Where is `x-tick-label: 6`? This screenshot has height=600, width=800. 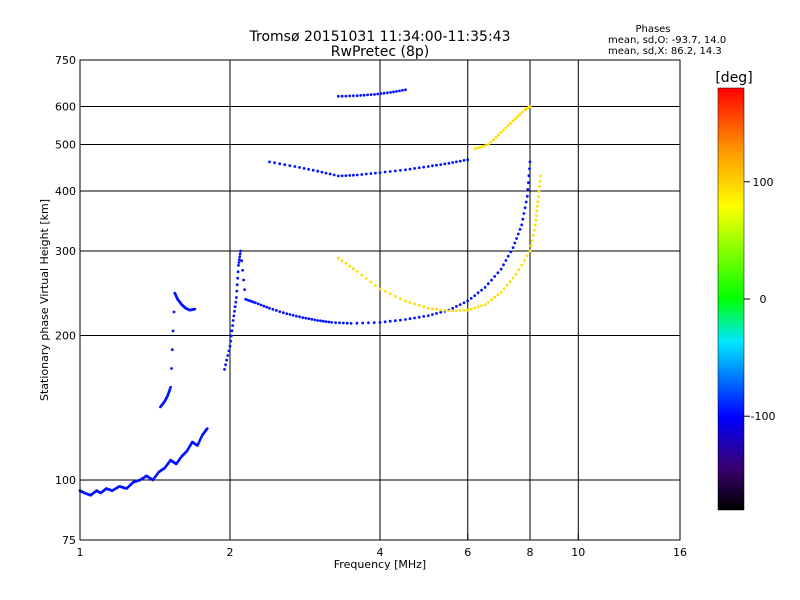 x-tick-label: 6 is located at coordinates (467, 552).